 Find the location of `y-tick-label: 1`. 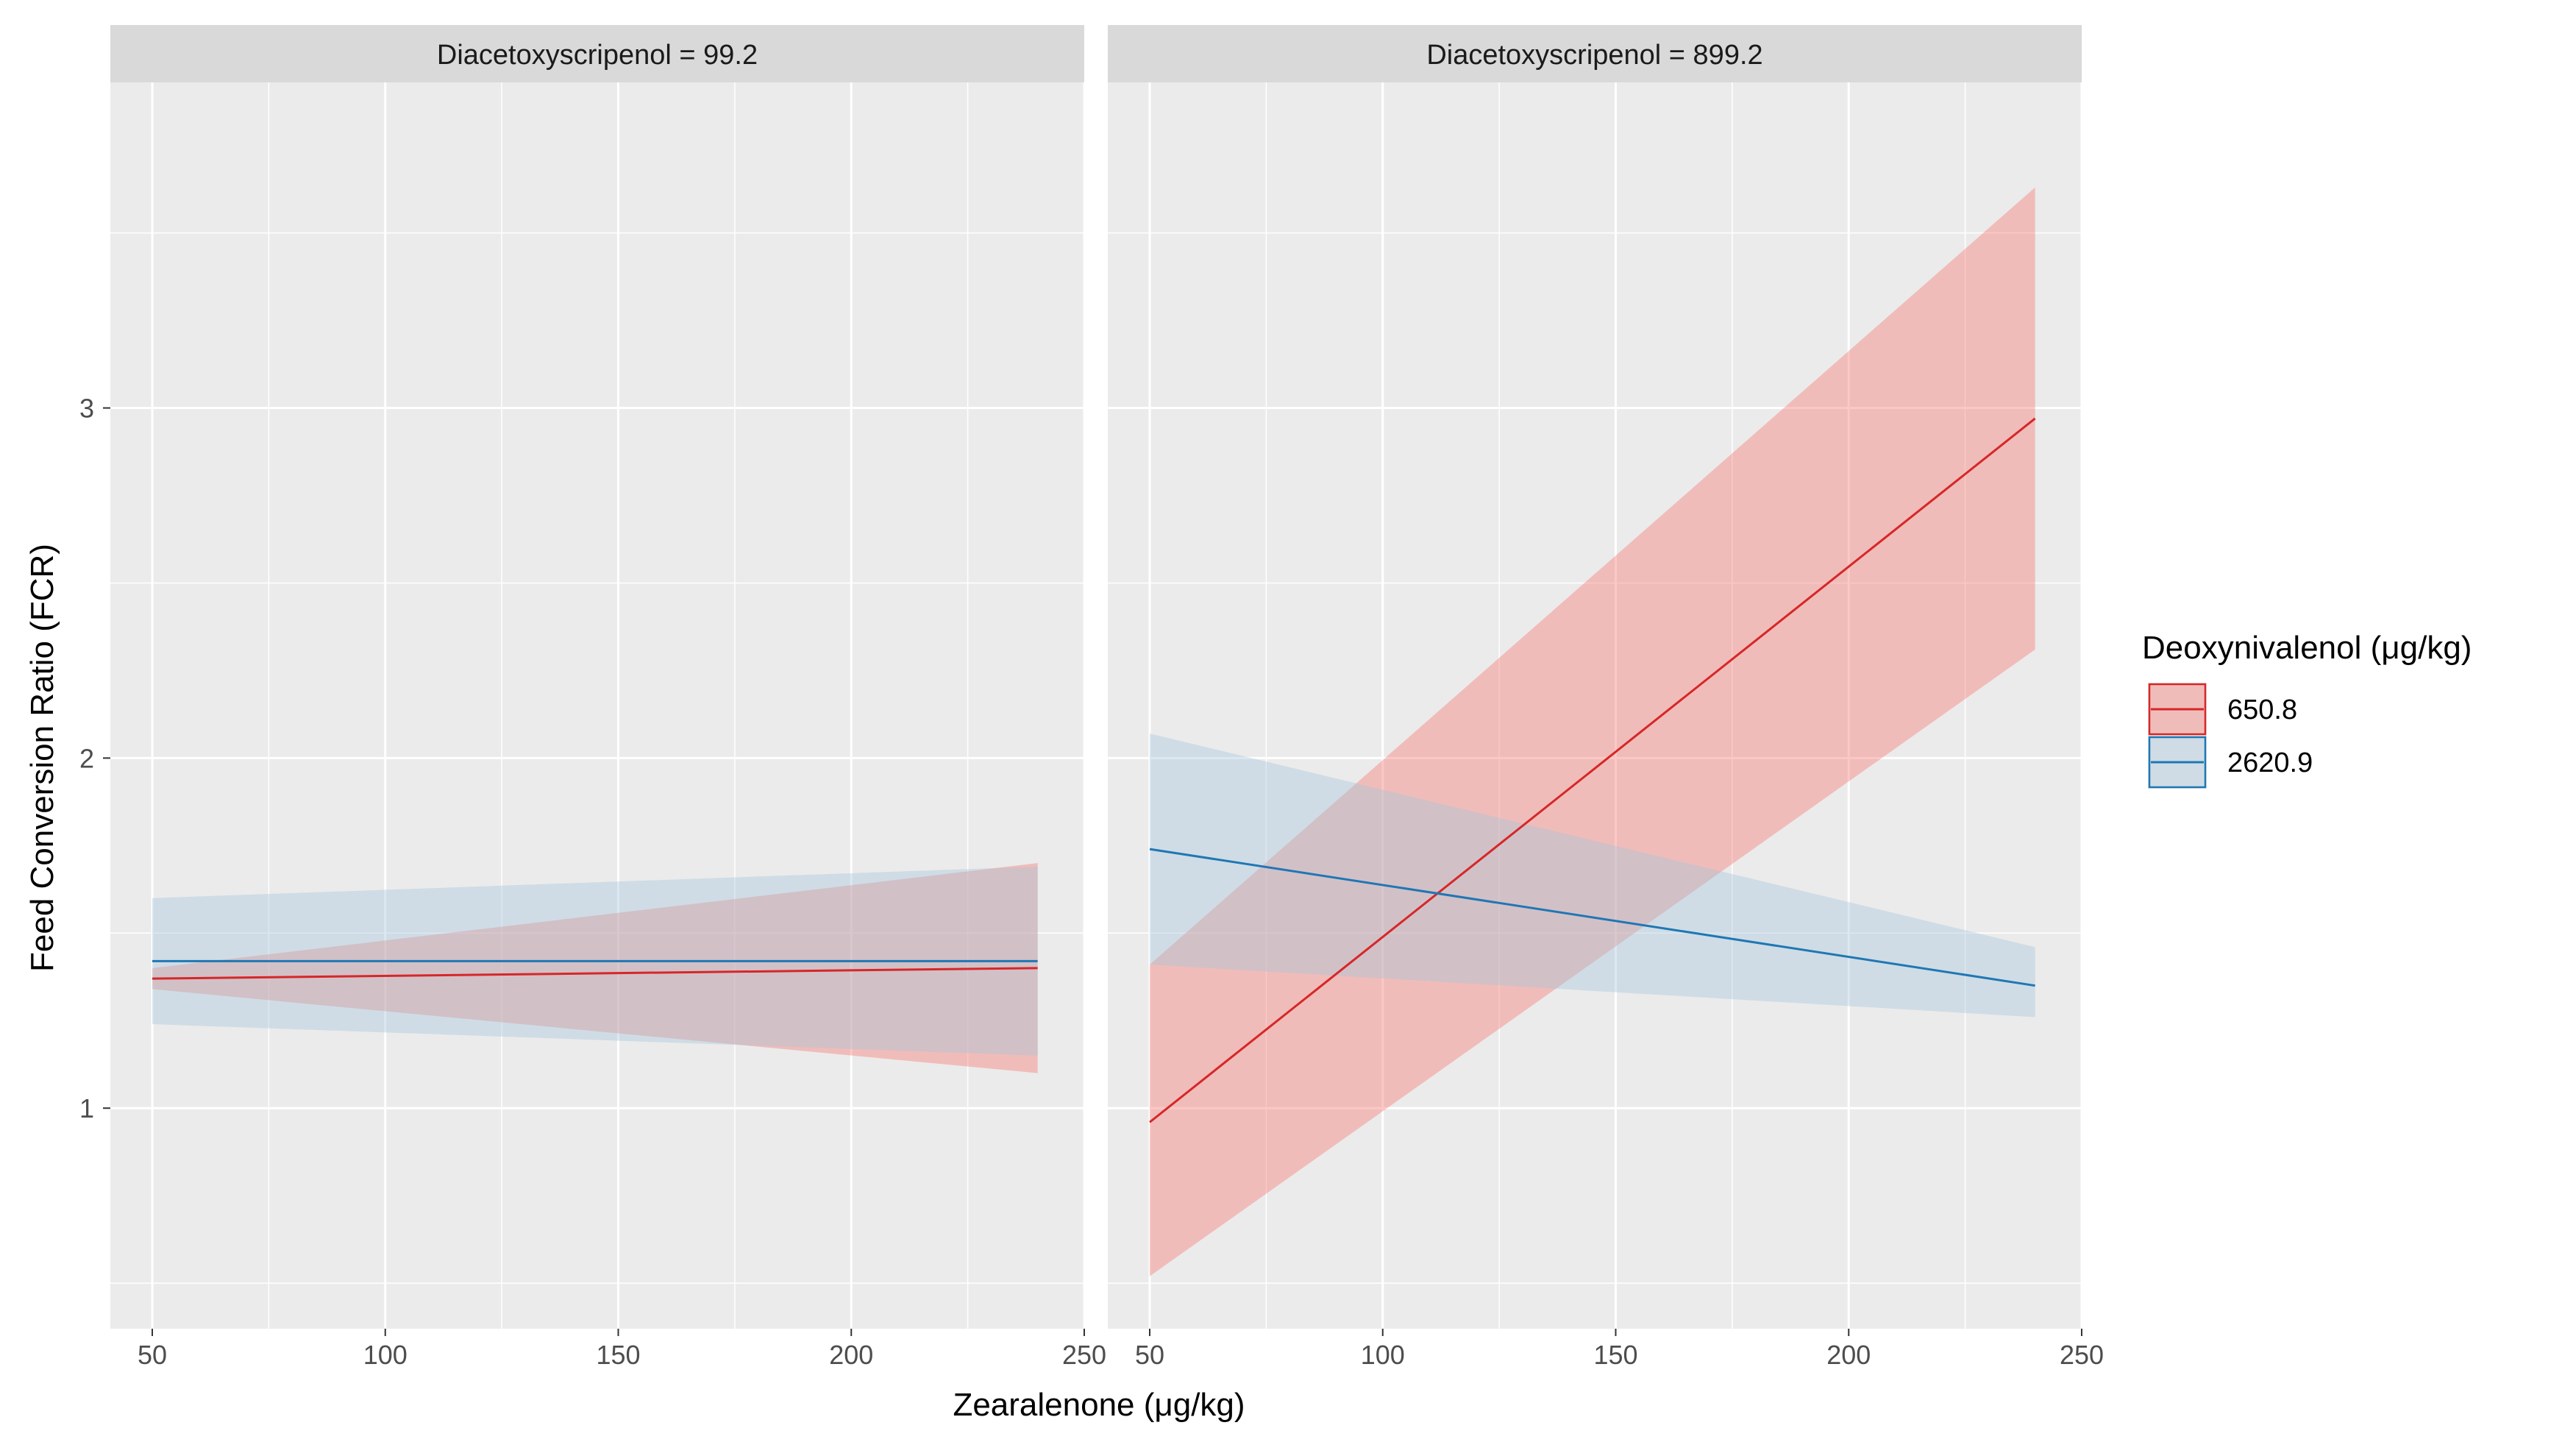

y-tick-label: 1 is located at coordinates (86, 1108).